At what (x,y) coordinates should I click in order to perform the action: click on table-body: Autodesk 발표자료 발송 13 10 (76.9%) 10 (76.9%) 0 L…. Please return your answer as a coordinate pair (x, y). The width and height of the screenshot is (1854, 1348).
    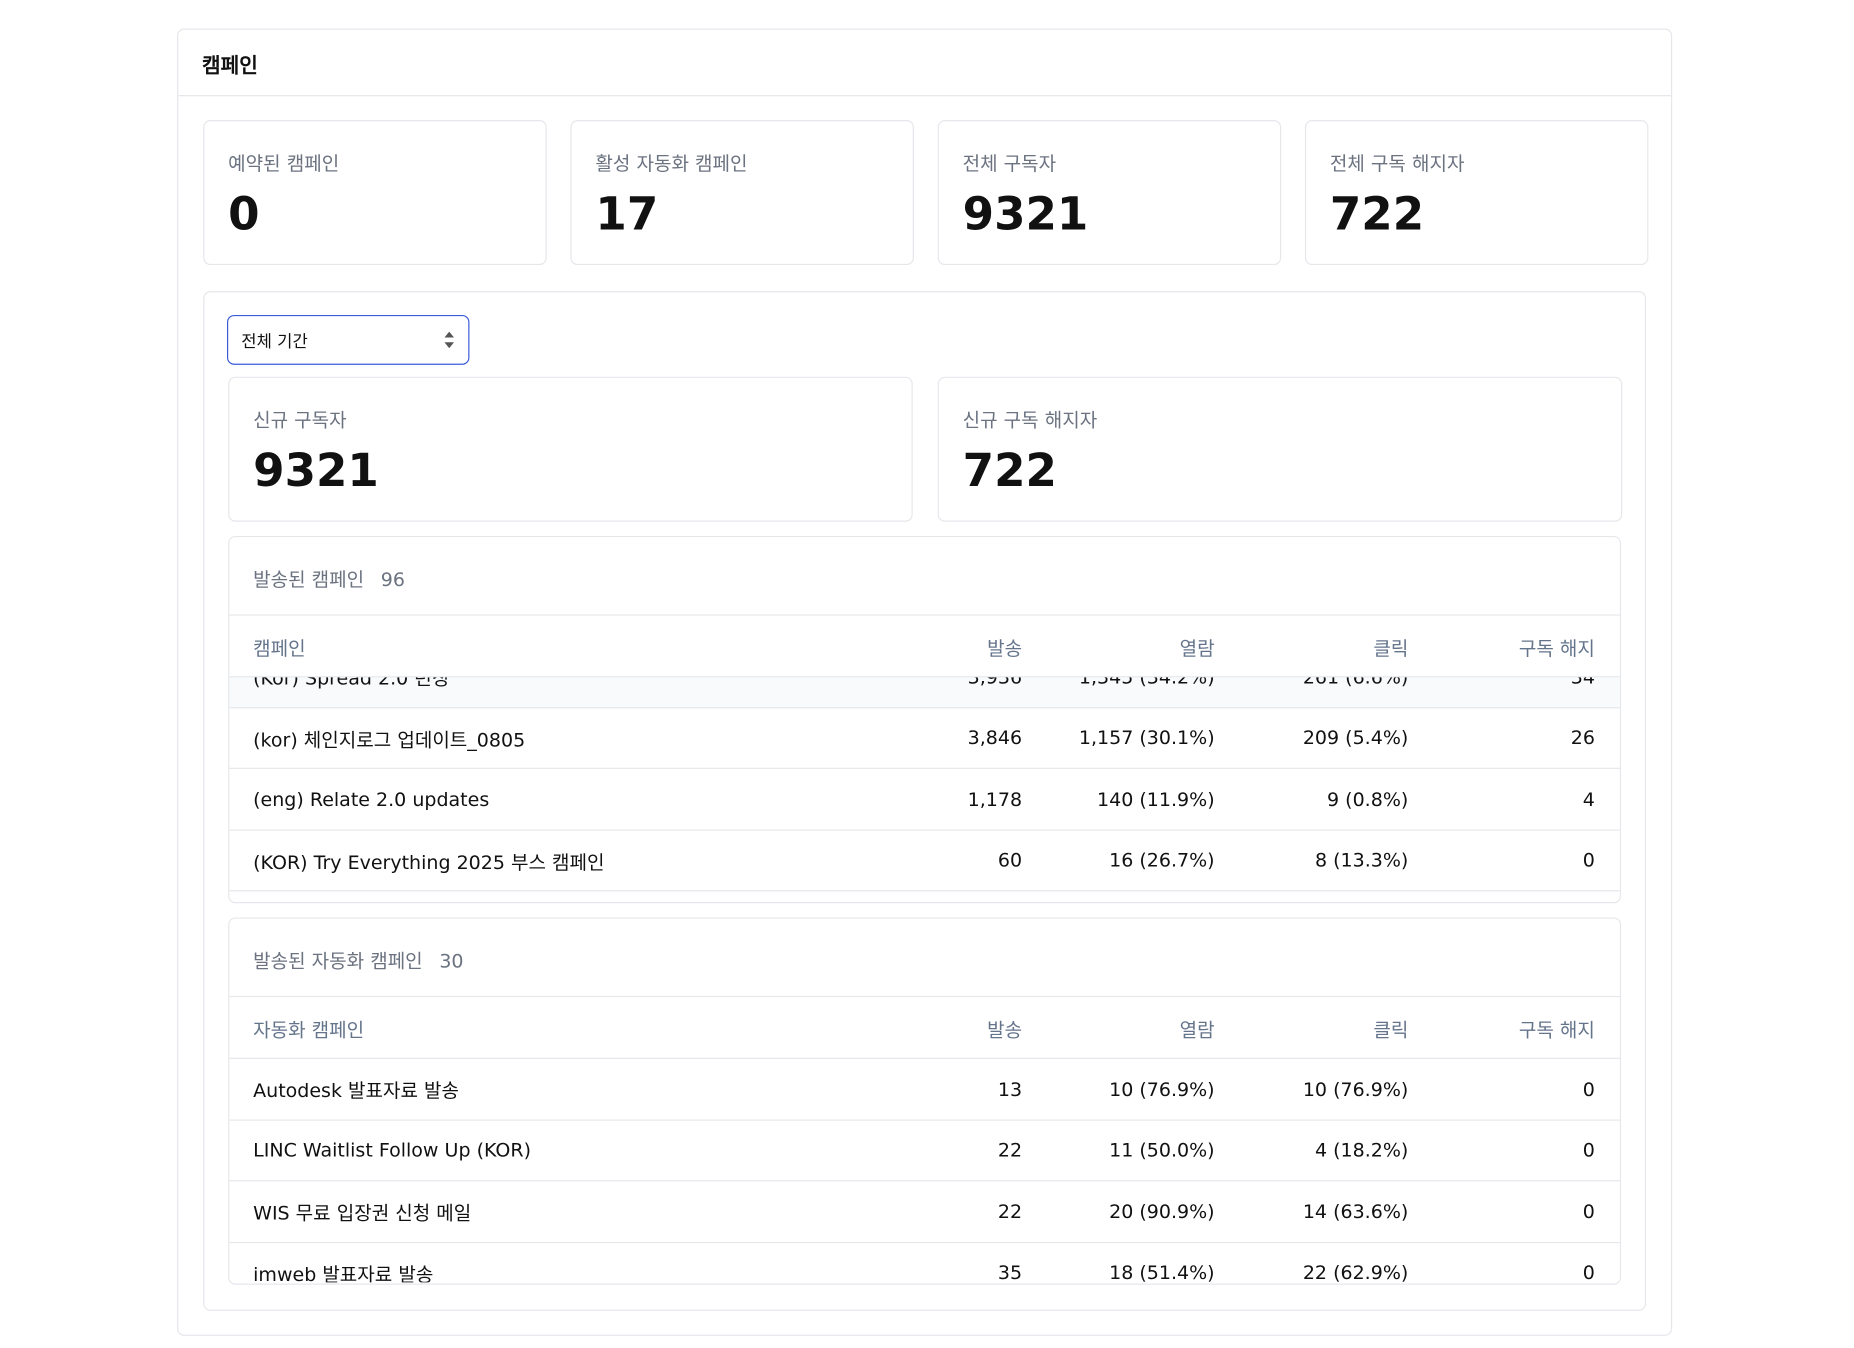
    Looking at the image, I should click on (924, 1171).